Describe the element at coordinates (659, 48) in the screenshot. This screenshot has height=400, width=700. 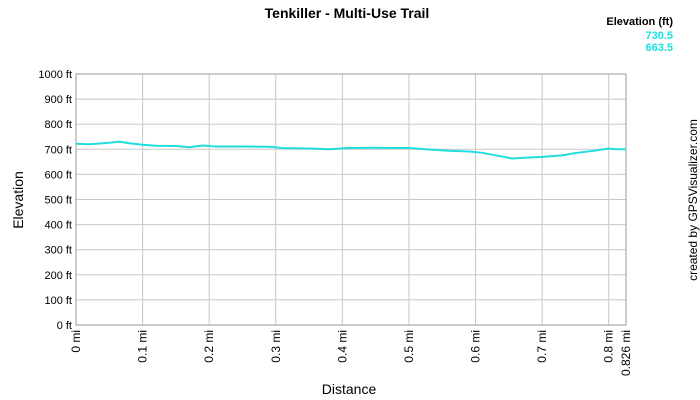
I see `stats-min: 663.5` at that location.